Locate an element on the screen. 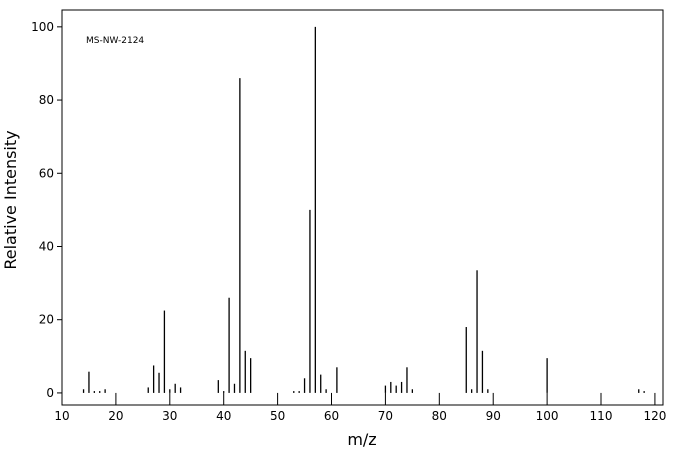 Image resolution: width=676 pixels, height=459 pixels. y-tick-label: 100 is located at coordinates (42, 27).